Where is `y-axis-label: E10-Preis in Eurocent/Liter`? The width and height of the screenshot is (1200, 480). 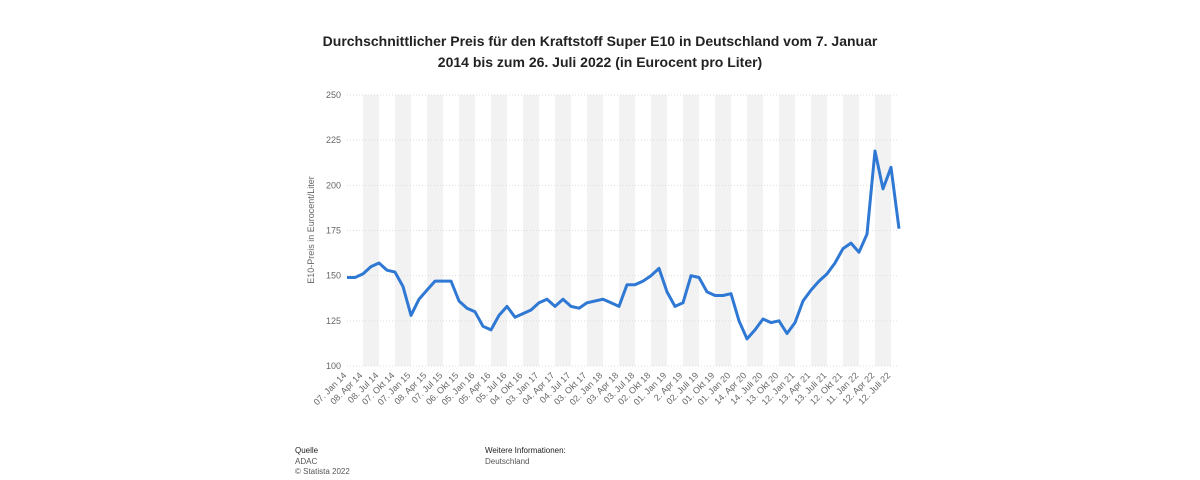
y-axis-label: E10-Preis in Eurocent/Liter is located at coordinates (311, 230).